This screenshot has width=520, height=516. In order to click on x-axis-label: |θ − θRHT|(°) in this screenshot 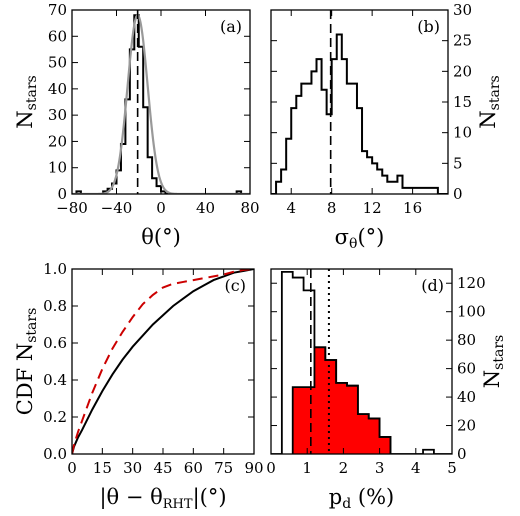, I will do `click(162, 498)`.